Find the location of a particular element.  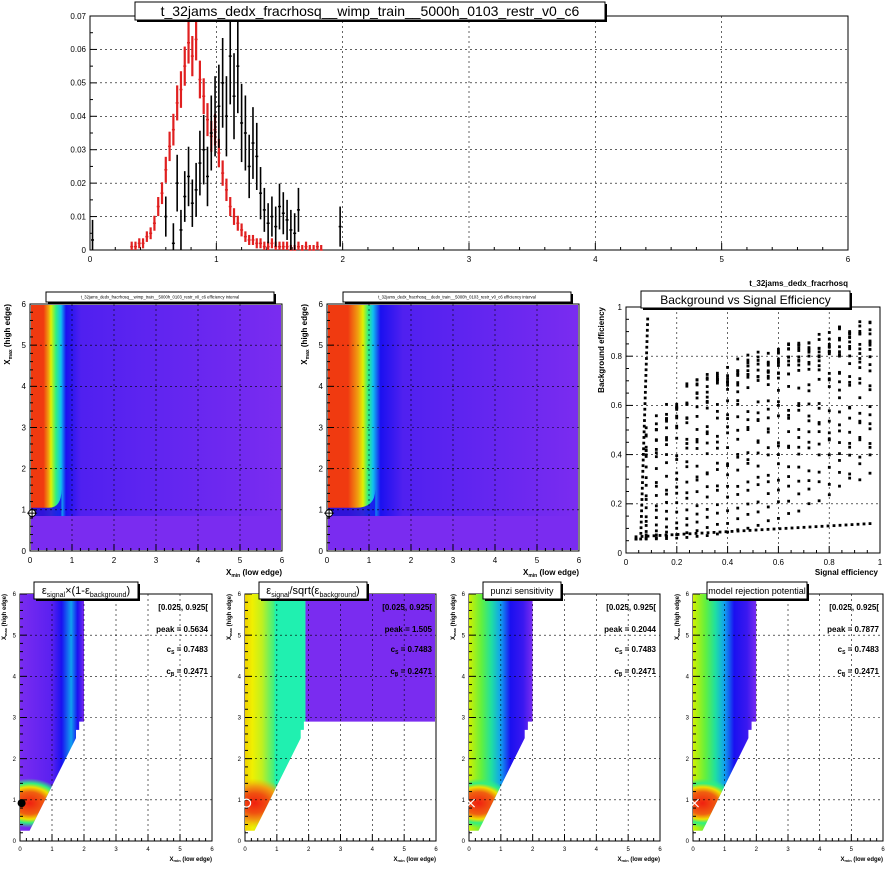

fom2-peak-region is located at coordinates (267, 803).